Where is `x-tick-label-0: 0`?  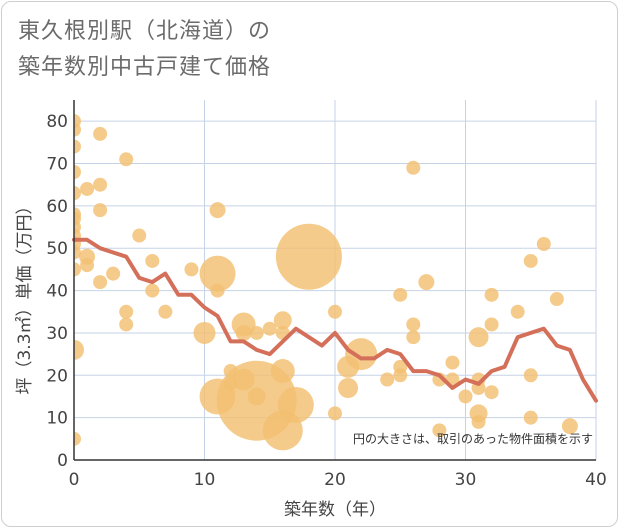 x-tick-label-0: 0 is located at coordinates (74, 480).